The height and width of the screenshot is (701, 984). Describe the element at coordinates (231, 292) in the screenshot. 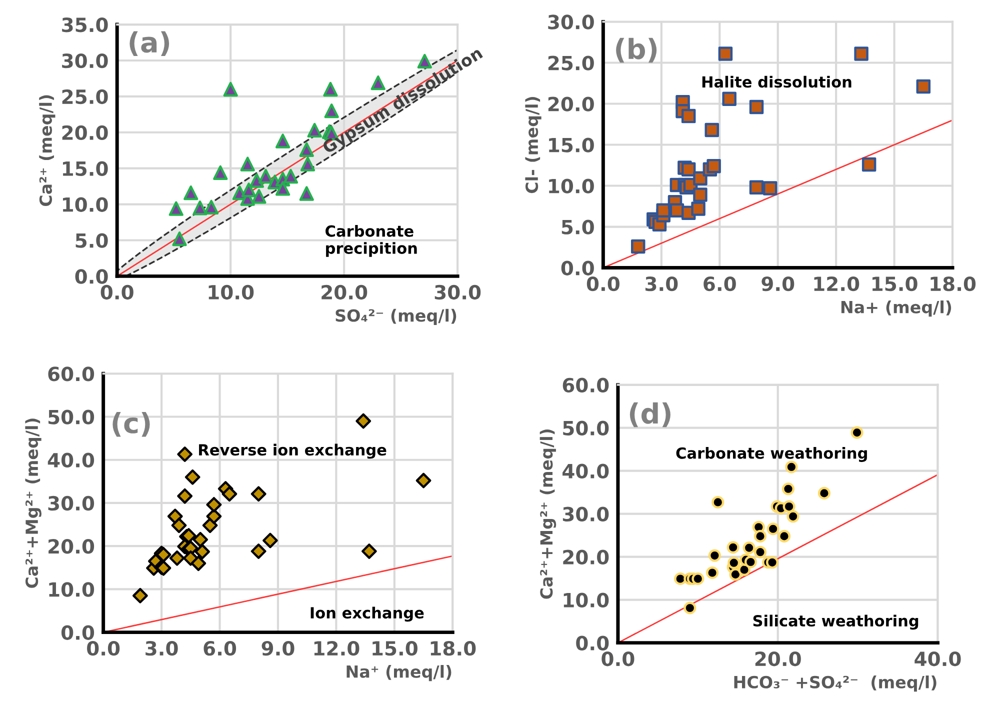

I see `x-tick-label: 10.0` at that location.